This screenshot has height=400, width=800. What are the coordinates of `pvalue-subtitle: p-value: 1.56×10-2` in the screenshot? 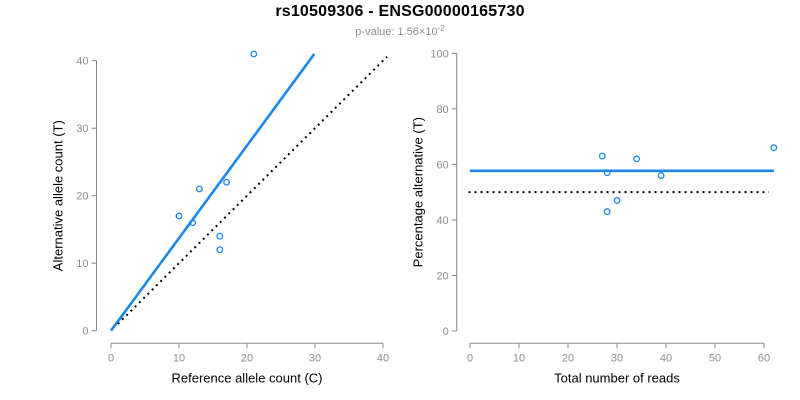 It's located at (400, 31).